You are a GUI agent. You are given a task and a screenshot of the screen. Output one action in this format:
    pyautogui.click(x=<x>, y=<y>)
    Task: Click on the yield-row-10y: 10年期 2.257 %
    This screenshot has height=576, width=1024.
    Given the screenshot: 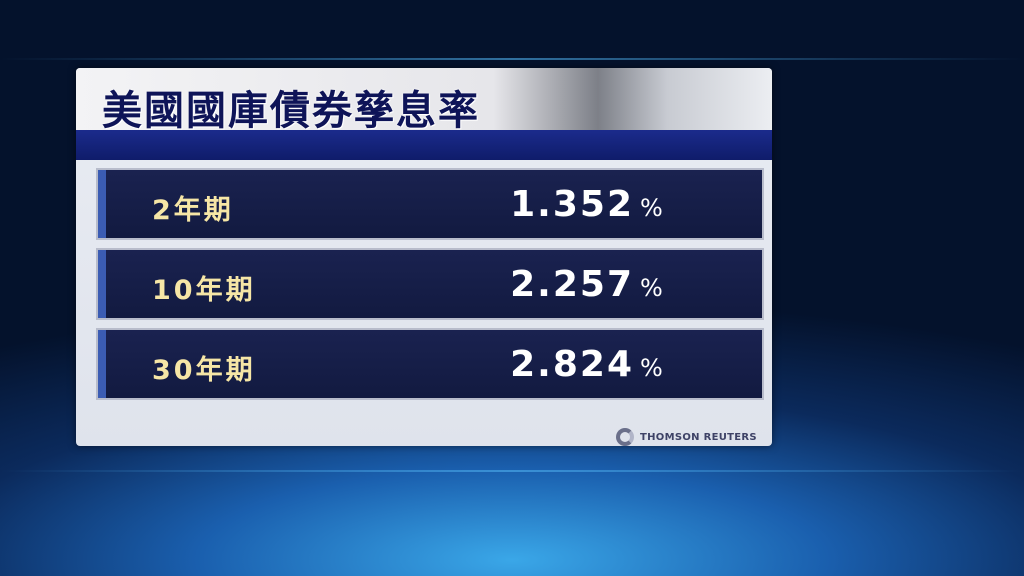 What is the action you would take?
    pyautogui.click(x=430, y=284)
    